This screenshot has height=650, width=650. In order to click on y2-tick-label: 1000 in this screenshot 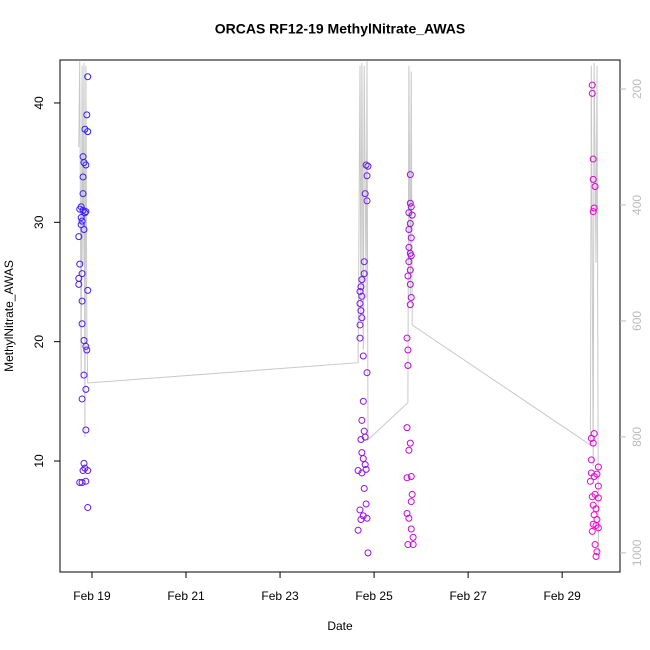, I will do `click(637, 552)`.